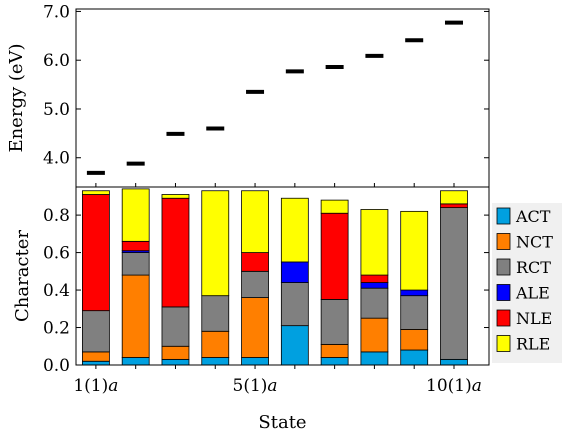  What do you see at coordinates (56, 61) in the screenshot?
I see `energy-ytick-label: 6.0` at bounding box center [56, 61].